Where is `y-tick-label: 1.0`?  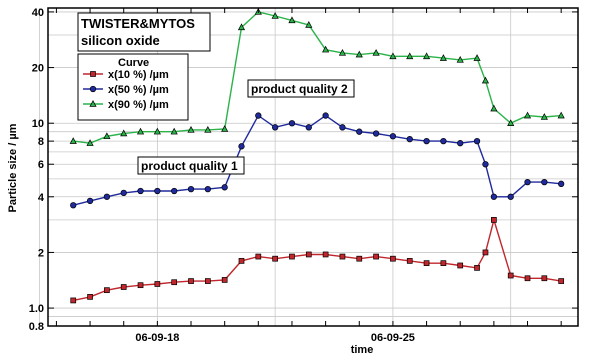 y-tick-label: 1.0 is located at coordinates (36, 309).